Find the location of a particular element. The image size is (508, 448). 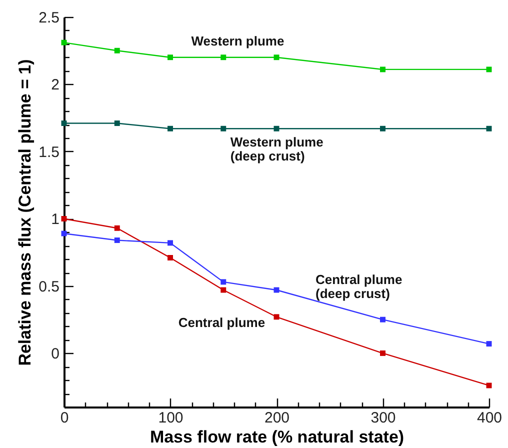

series-label: Central plume is located at coordinates (222, 322).